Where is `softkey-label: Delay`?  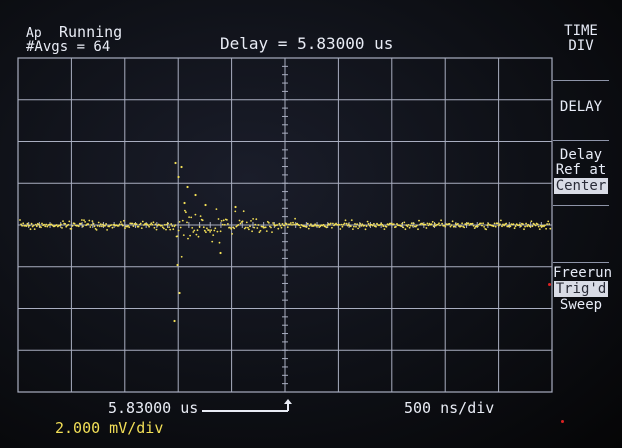
softkey-label: Delay is located at coordinates (581, 155).